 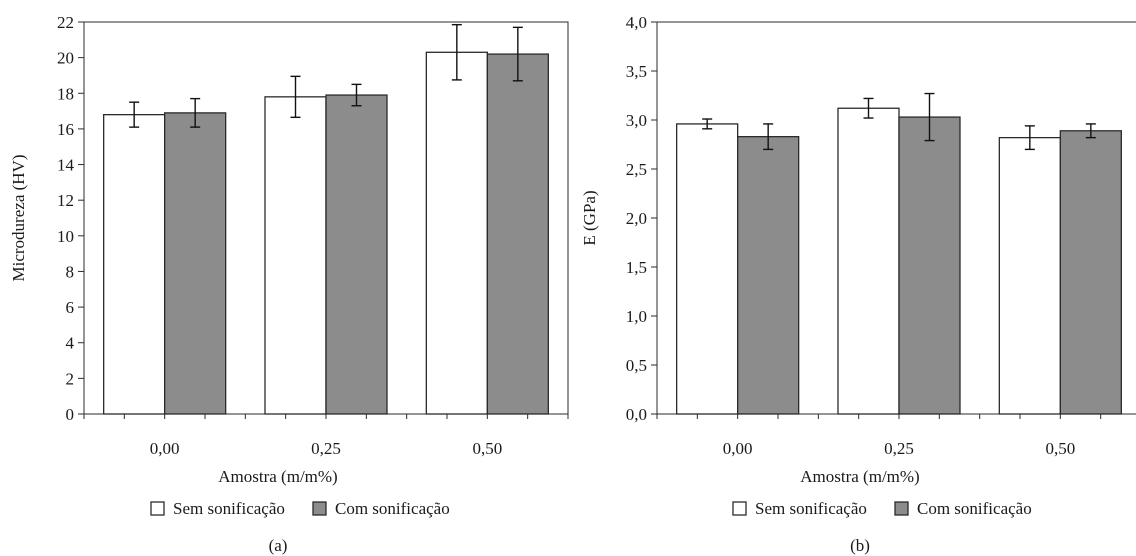 What do you see at coordinates (589, 217) in the screenshot?
I see `y-axis-title: E (GPa)` at bounding box center [589, 217].